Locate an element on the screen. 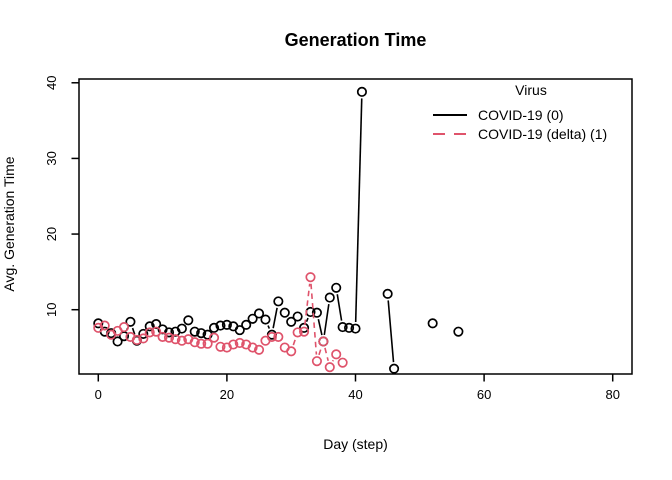 The height and width of the screenshot is (480, 672). x-axis-label: Day (step) is located at coordinates (355, 444).